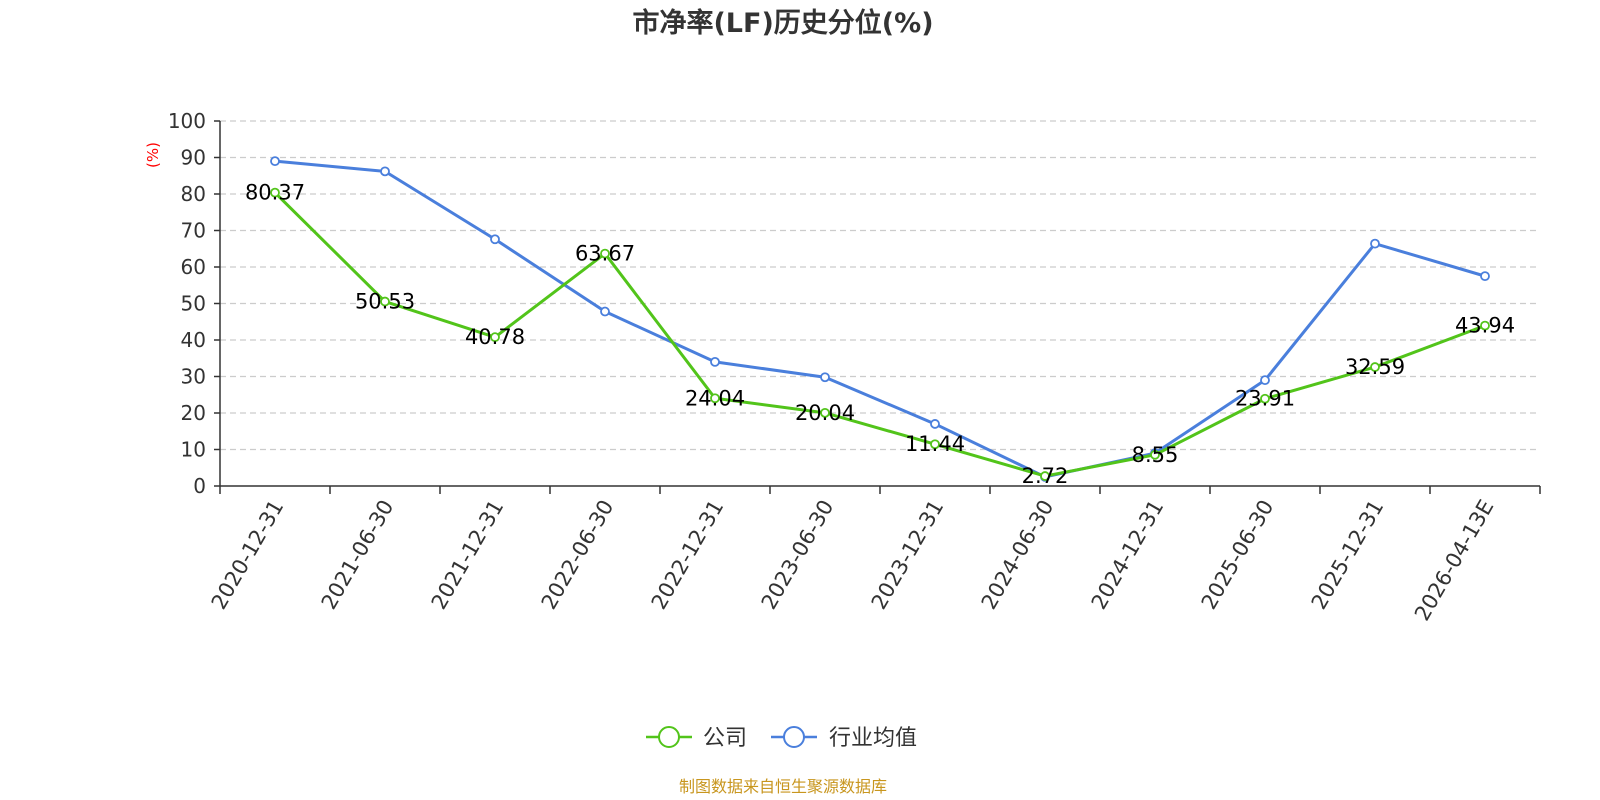 The image size is (1600, 800). I want to click on y-tick-label: 70, so click(193, 231).